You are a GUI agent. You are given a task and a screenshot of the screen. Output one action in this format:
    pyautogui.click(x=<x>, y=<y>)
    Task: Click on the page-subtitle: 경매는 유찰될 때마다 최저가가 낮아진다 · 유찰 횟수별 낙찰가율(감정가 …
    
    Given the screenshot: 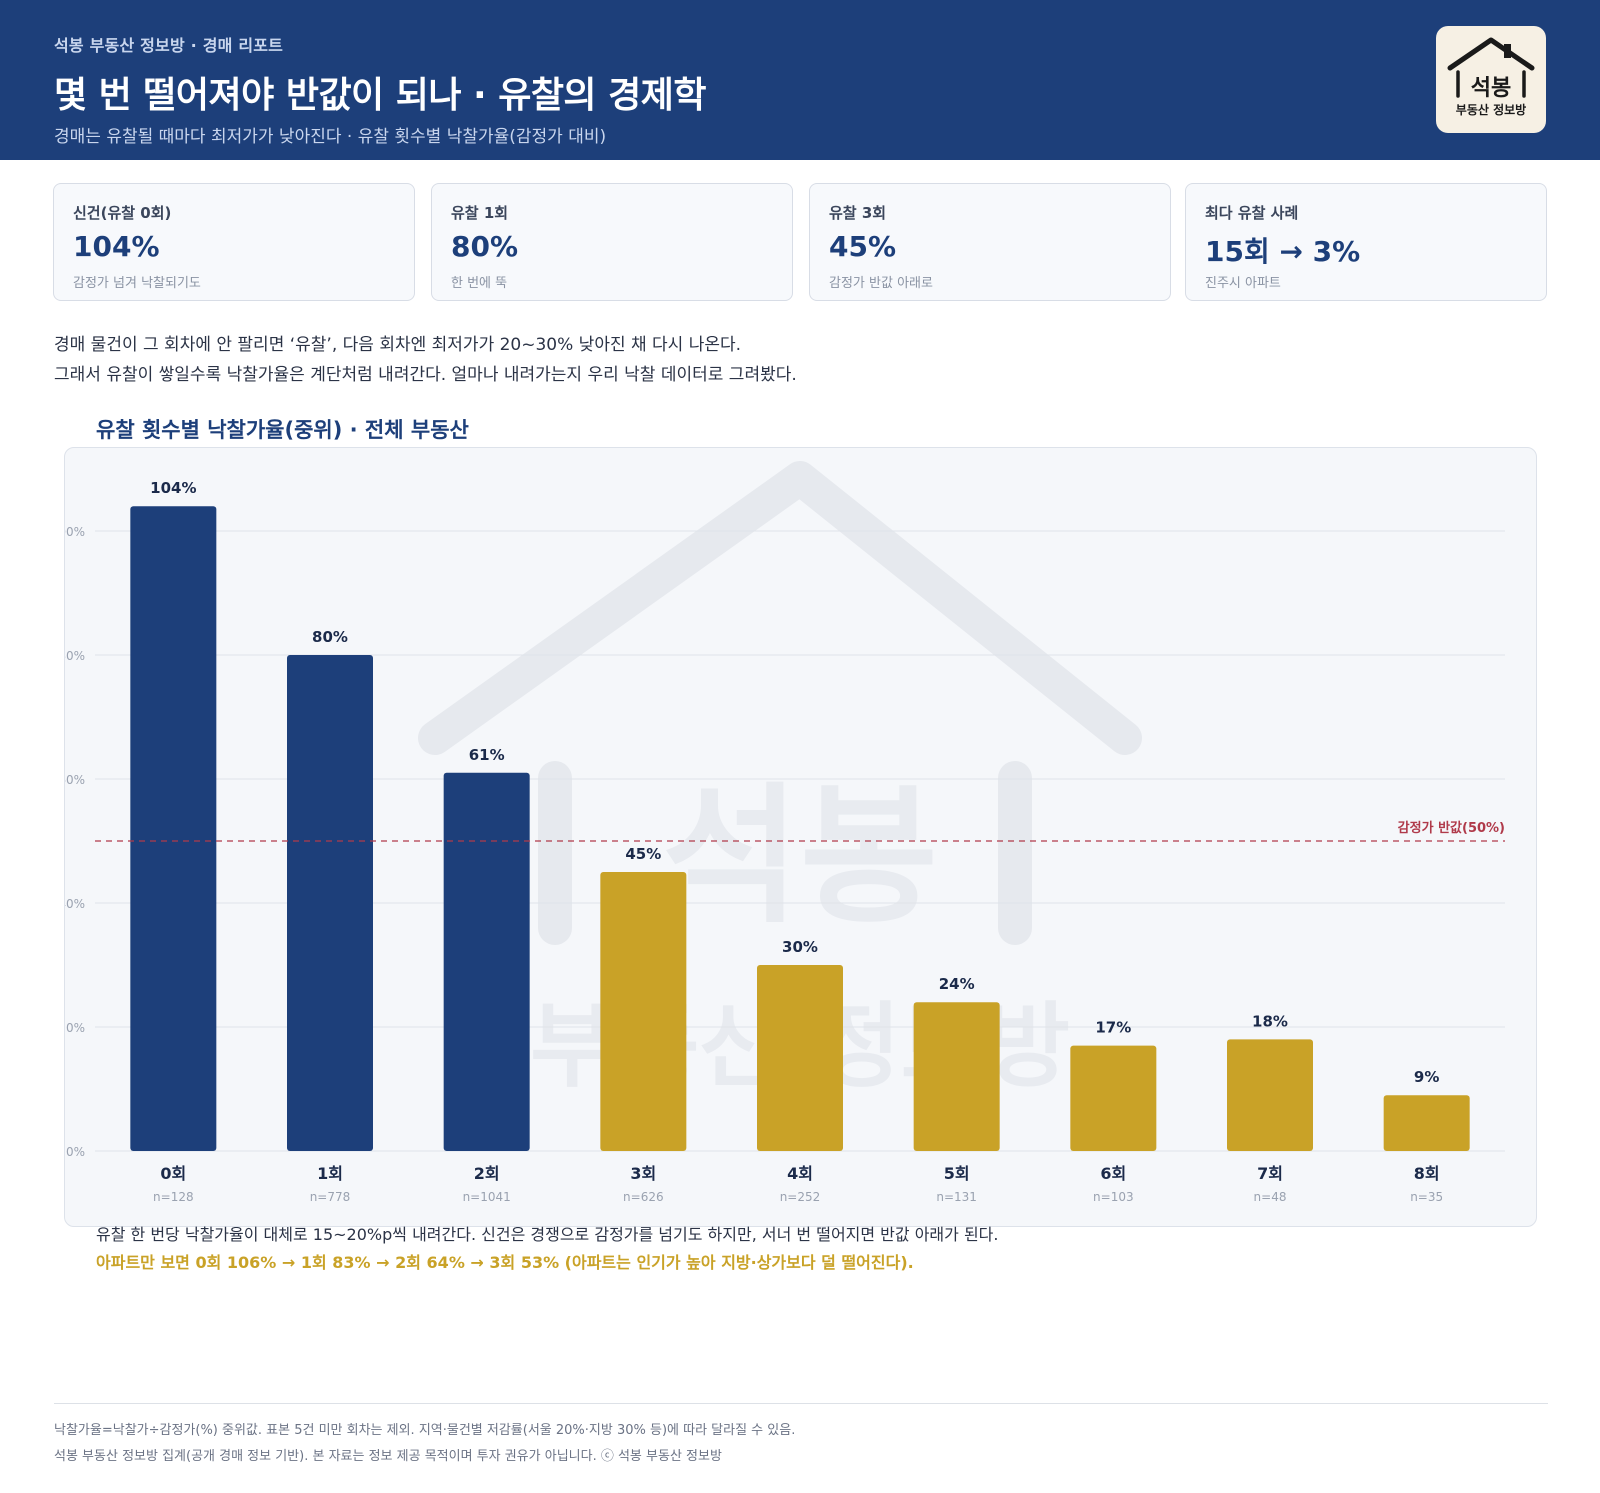 What is the action you would take?
    pyautogui.click(x=330, y=137)
    